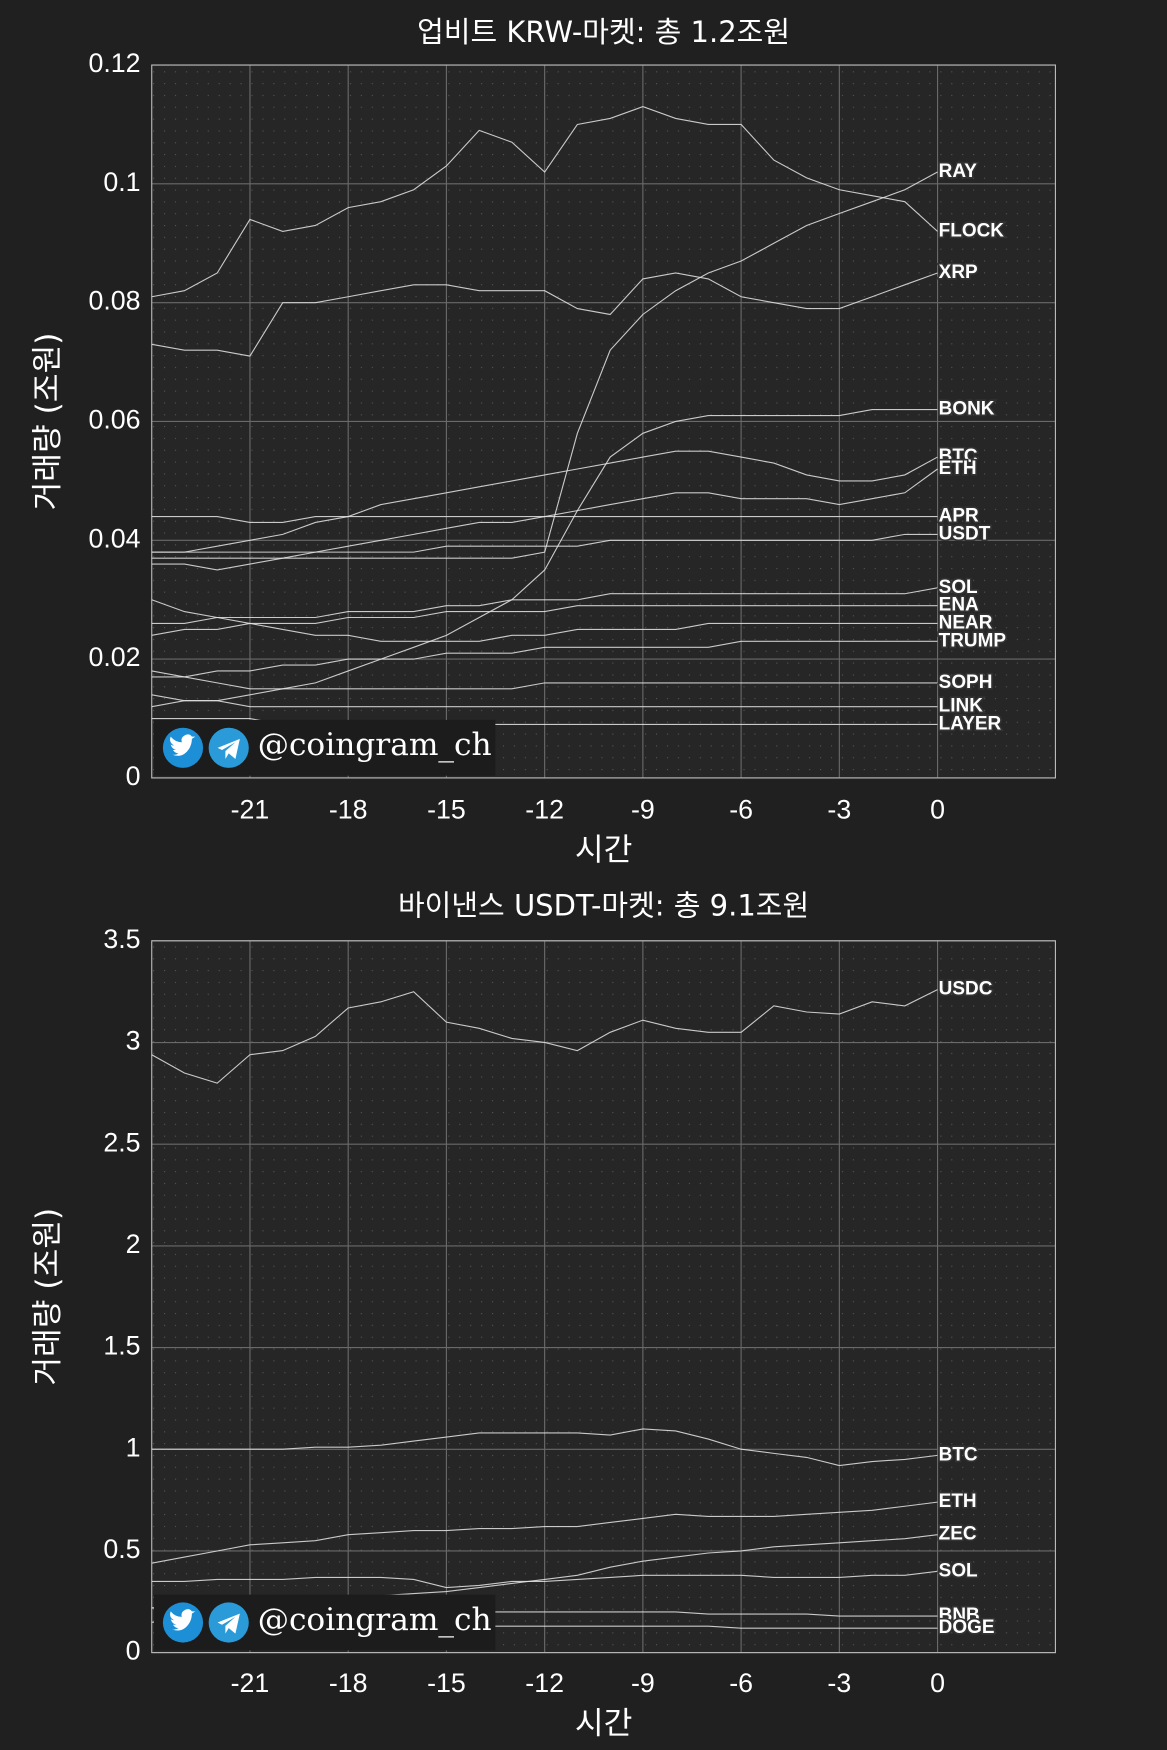  Describe the element at coordinates (114, 301) in the screenshot. I see `y-tick-label: 0.08` at that location.